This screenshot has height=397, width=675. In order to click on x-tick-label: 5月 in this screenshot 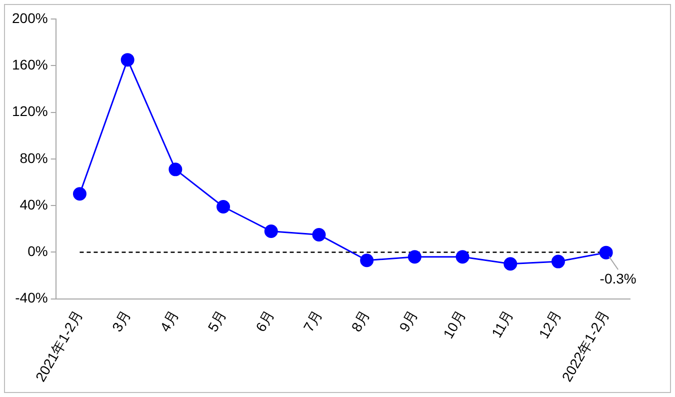, I will do `click(217, 320)`.